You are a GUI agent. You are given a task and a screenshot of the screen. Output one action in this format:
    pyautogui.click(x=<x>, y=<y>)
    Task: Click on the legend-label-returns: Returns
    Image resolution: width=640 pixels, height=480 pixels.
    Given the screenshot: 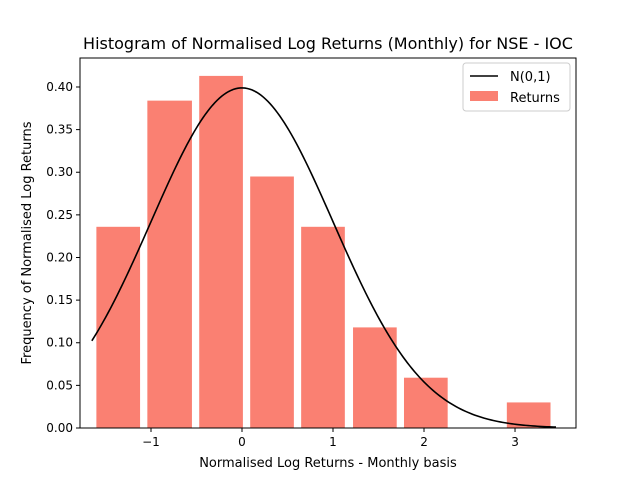 What is the action you would take?
    pyautogui.click(x=535, y=98)
    